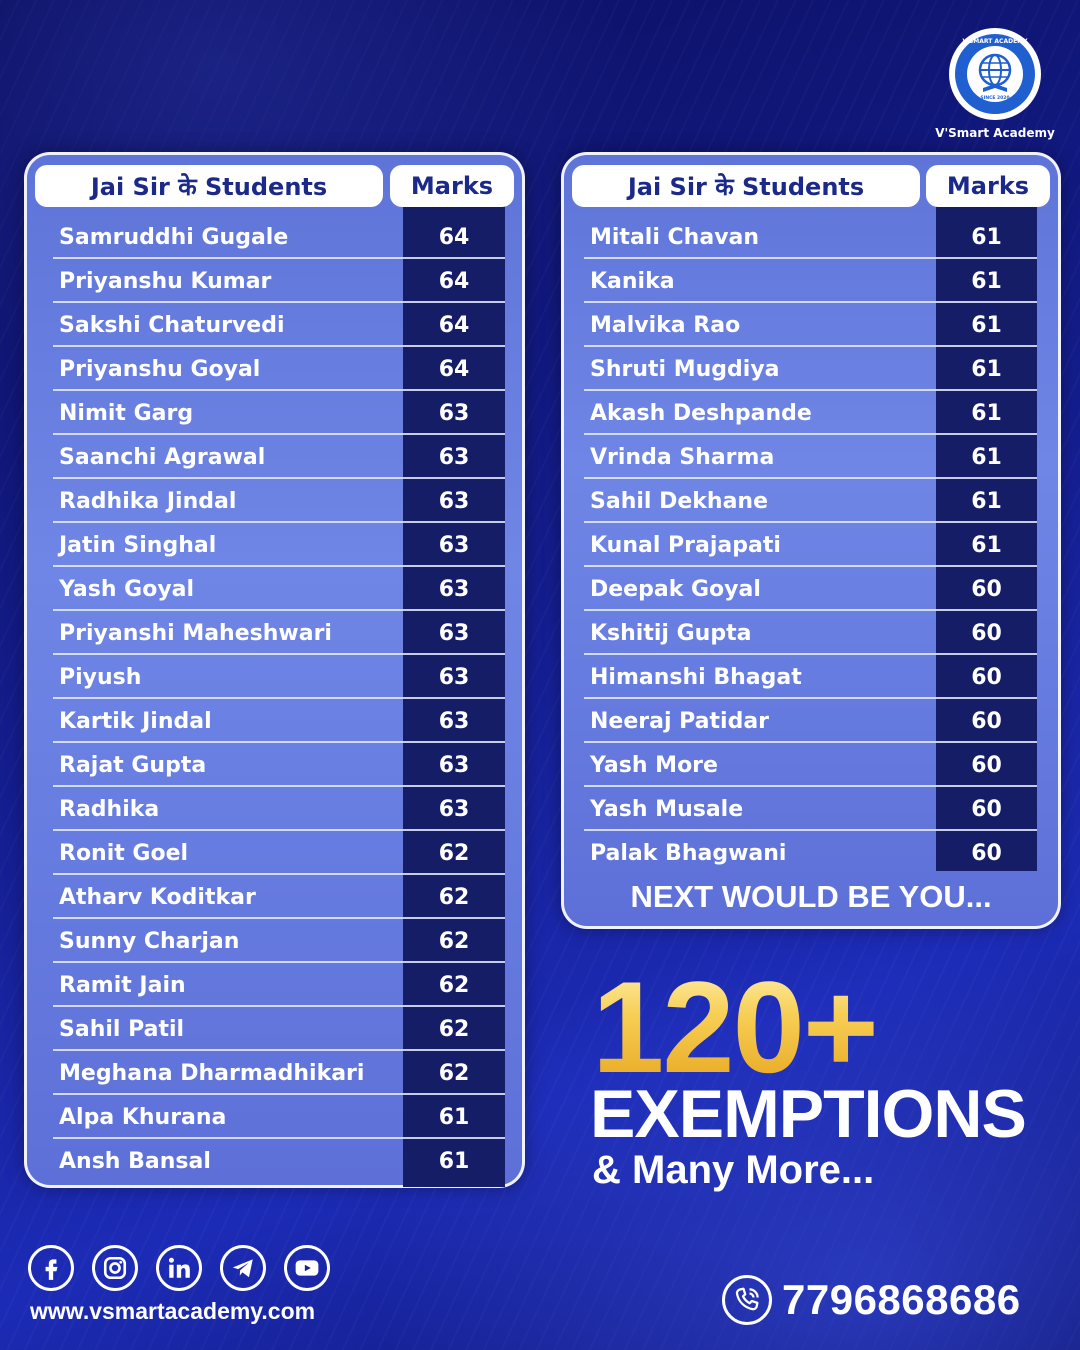  I want to click on student-name: Yash Musale, so click(667, 809).